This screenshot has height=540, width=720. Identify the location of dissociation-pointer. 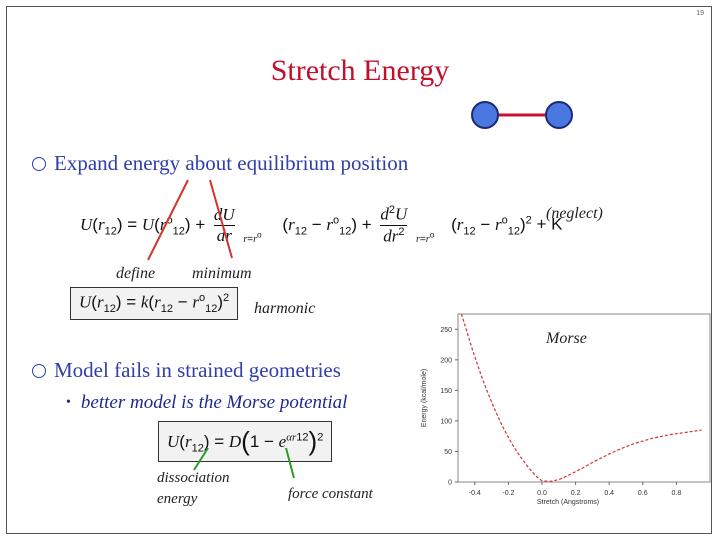
(201, 459).